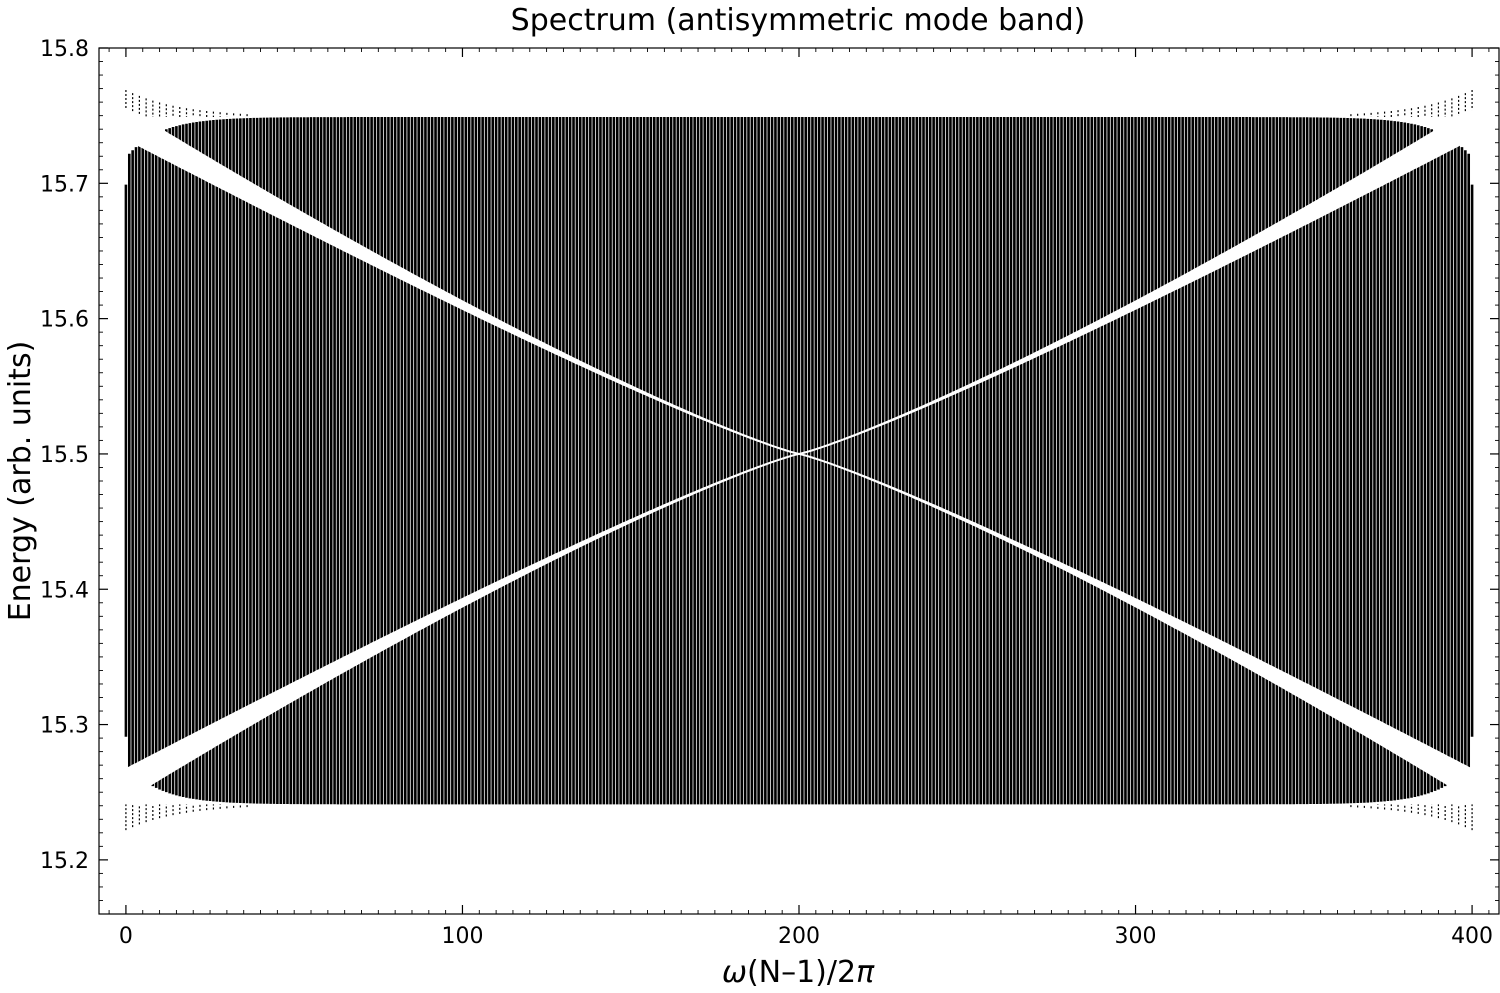 Image resolution: width=1500 pixels, height=993 pixels. Describe the element at coordinates (734, 972) in the screenshot. I see `x-axis-label-symbol: ω` at that location.